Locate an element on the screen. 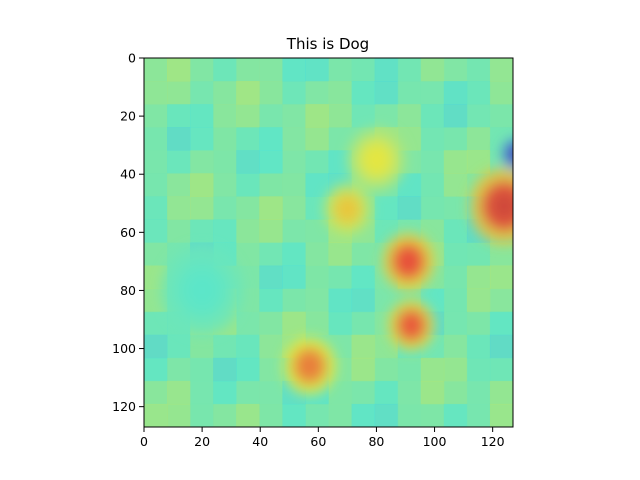 The width and height of the screenshot is (640, 480). x-tick-label: 100 is located at coordinates (435, 441).